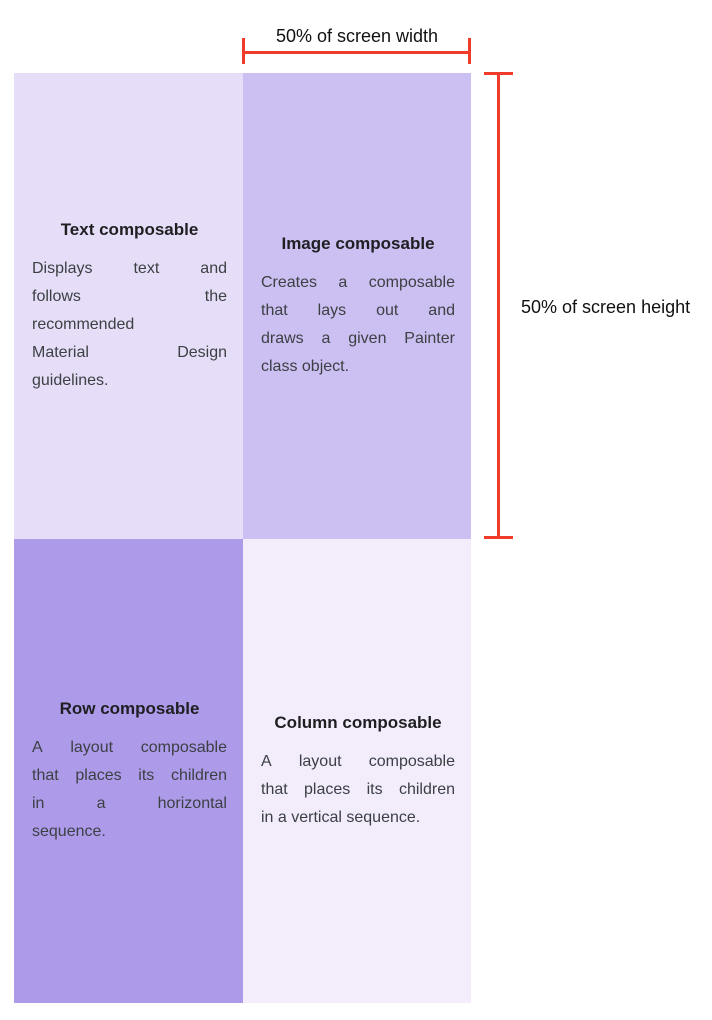  What do you see at coordinates (498, 537) in the screenshot?
I see `height-measurement-tick-bottom` at bounding box center [498, 537].